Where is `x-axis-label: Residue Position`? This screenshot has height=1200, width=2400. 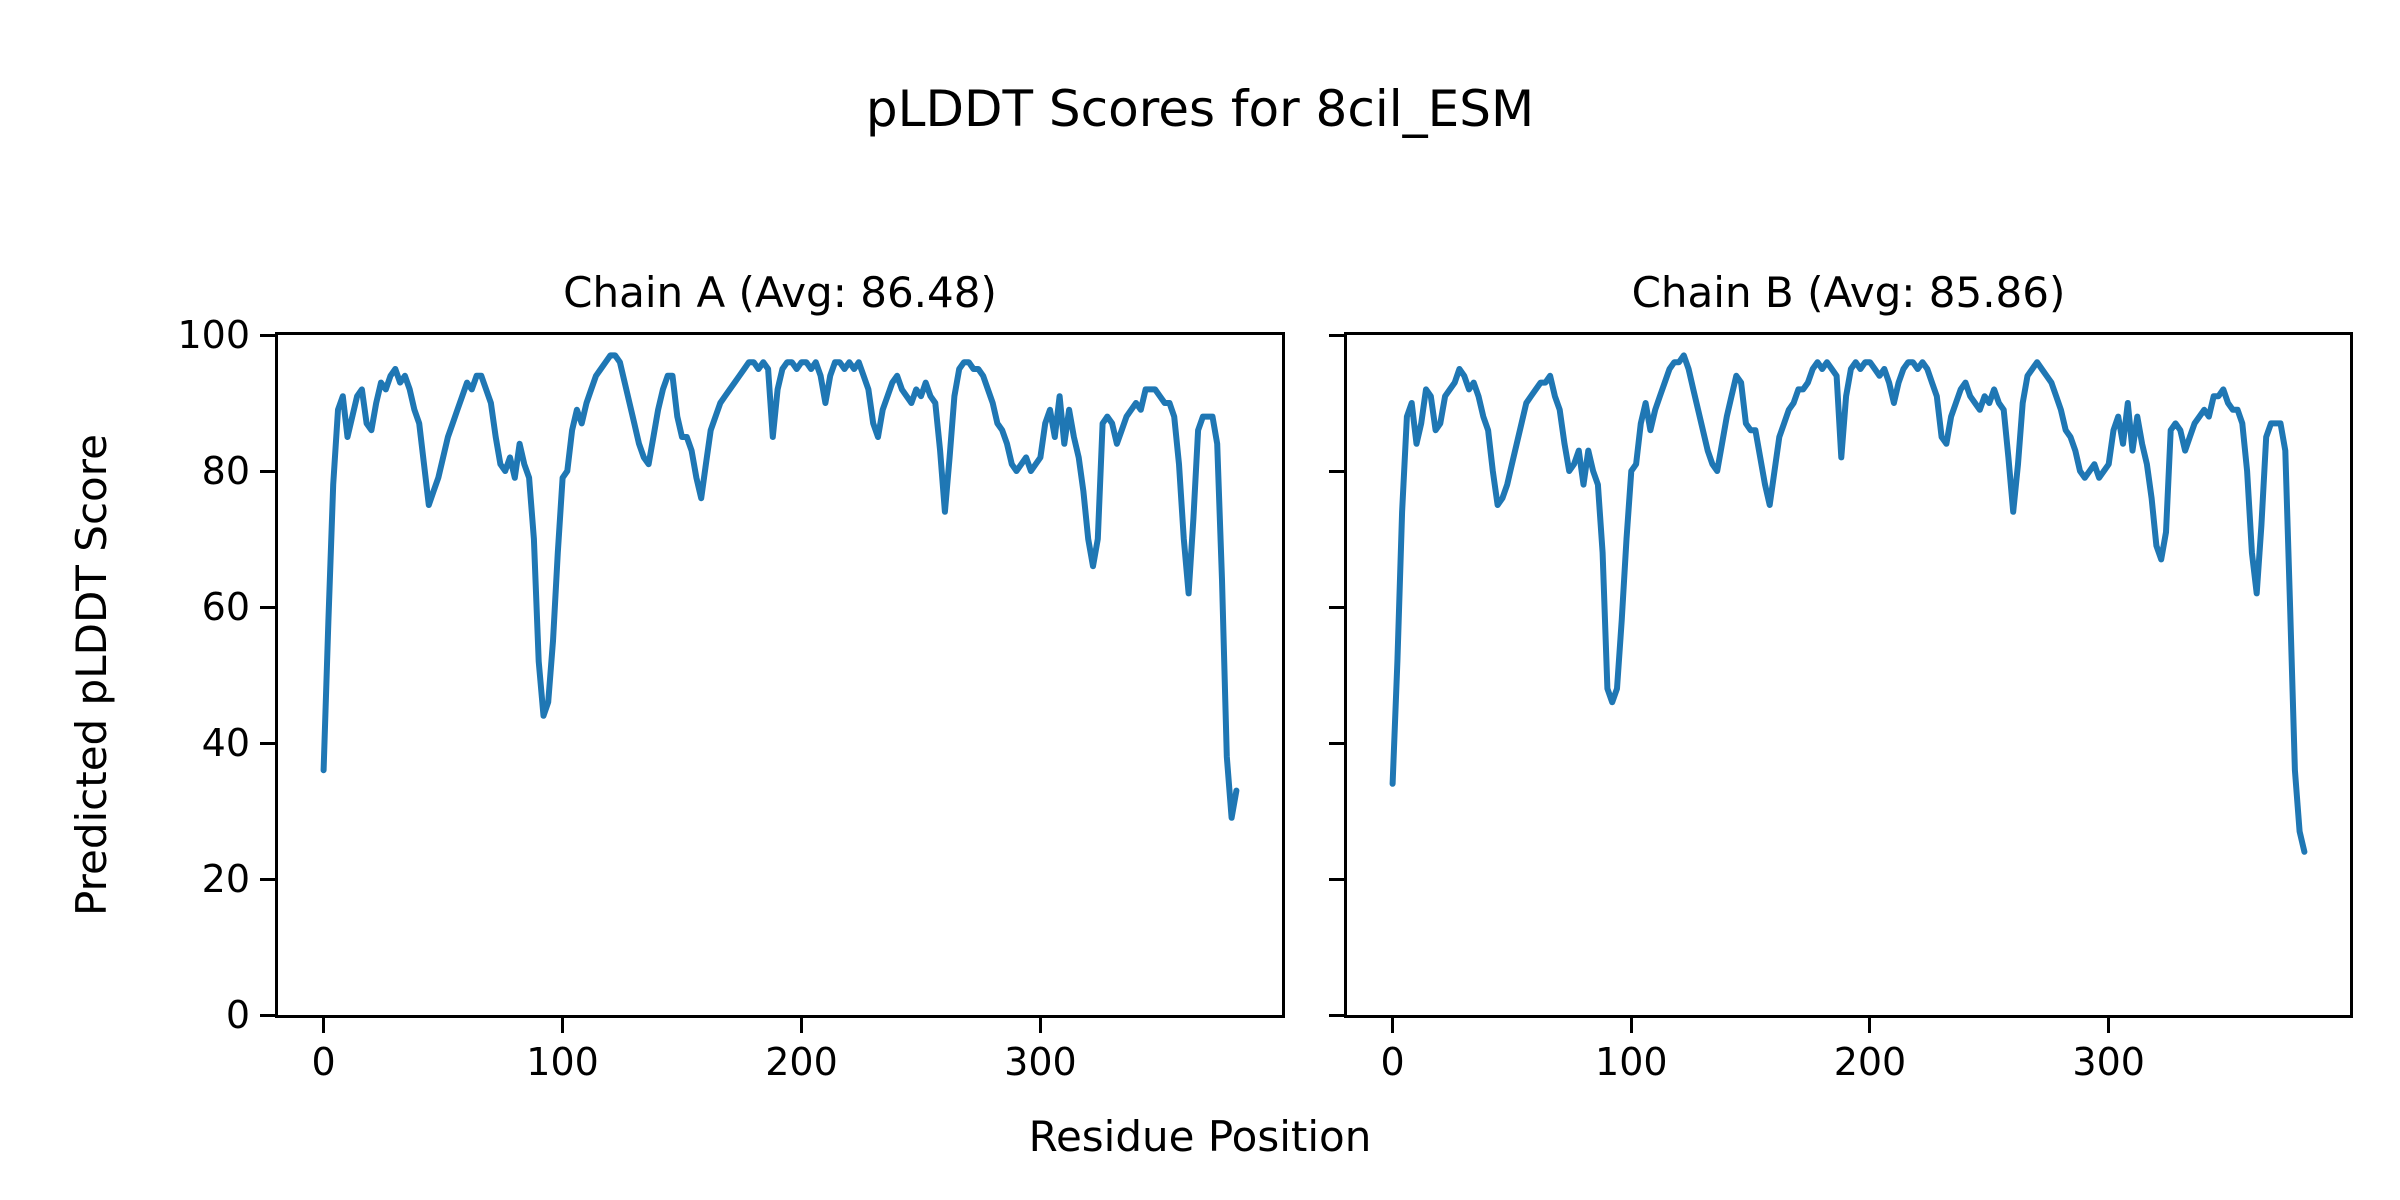
x-axis-label: Residue Position is located at coordinates (1200, 1136).